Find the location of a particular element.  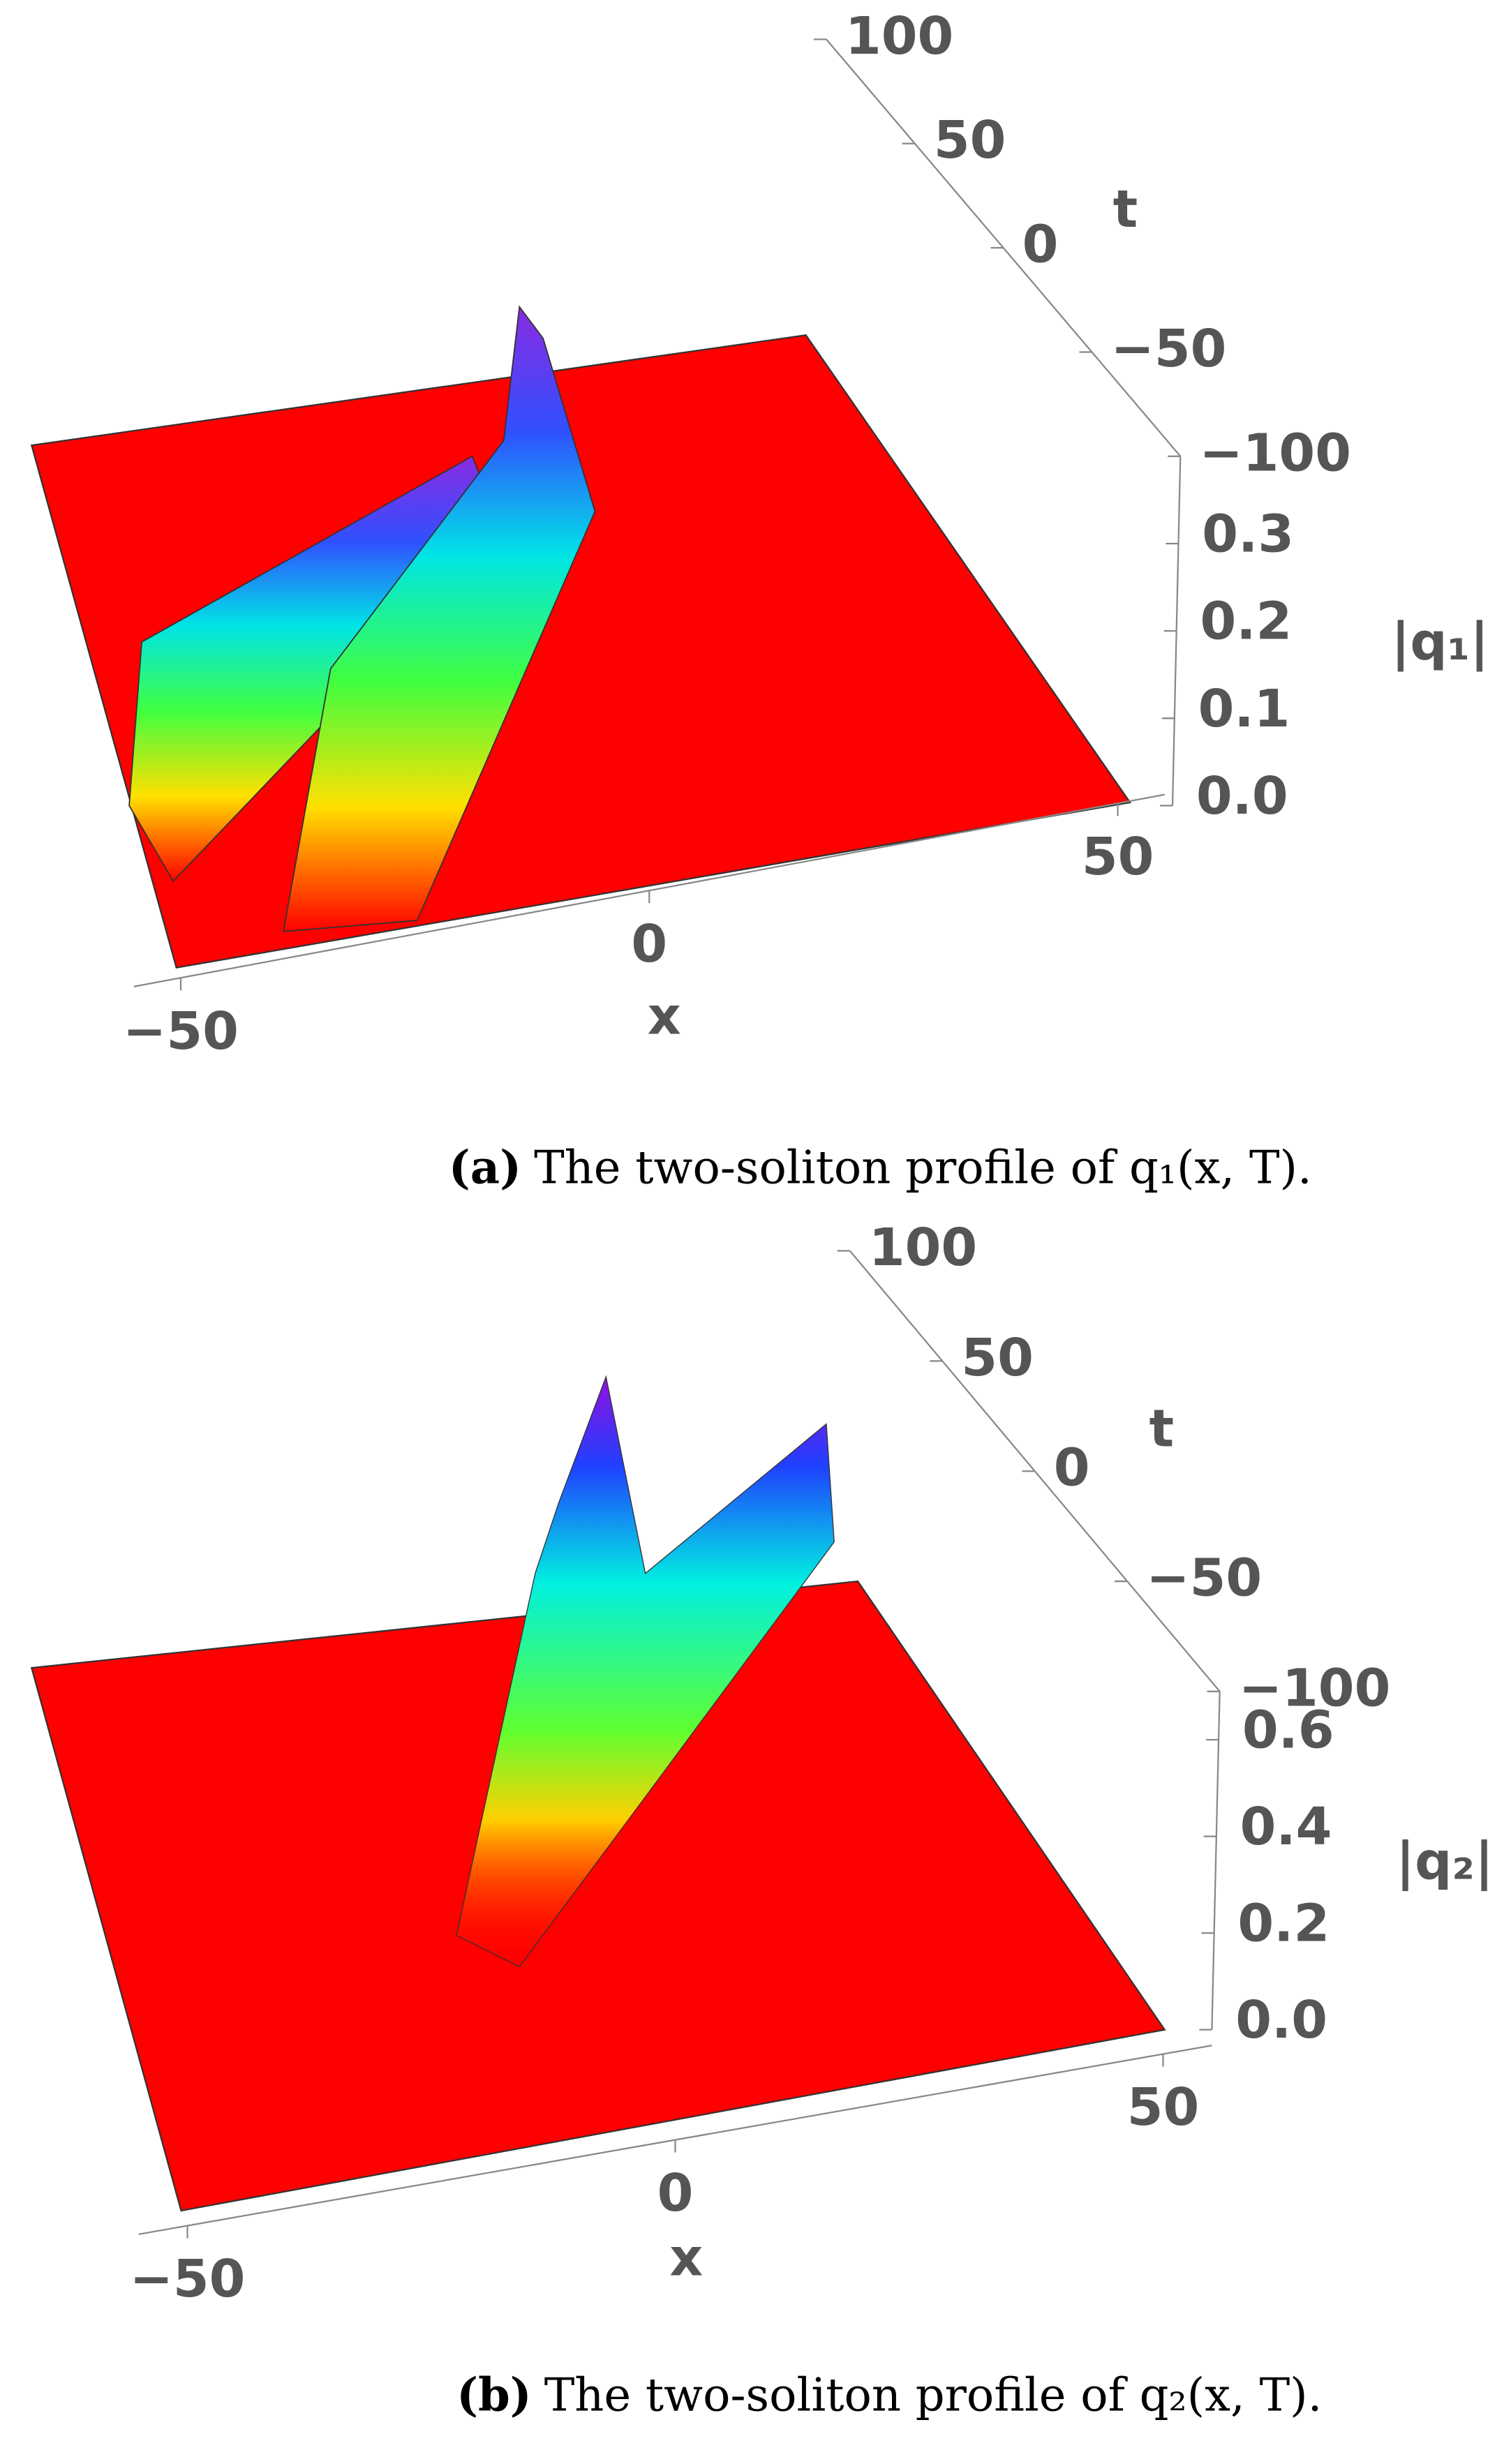

caption-text: The two-soliton profile of q₁(x, T). is located at coordinates (923, 1168).